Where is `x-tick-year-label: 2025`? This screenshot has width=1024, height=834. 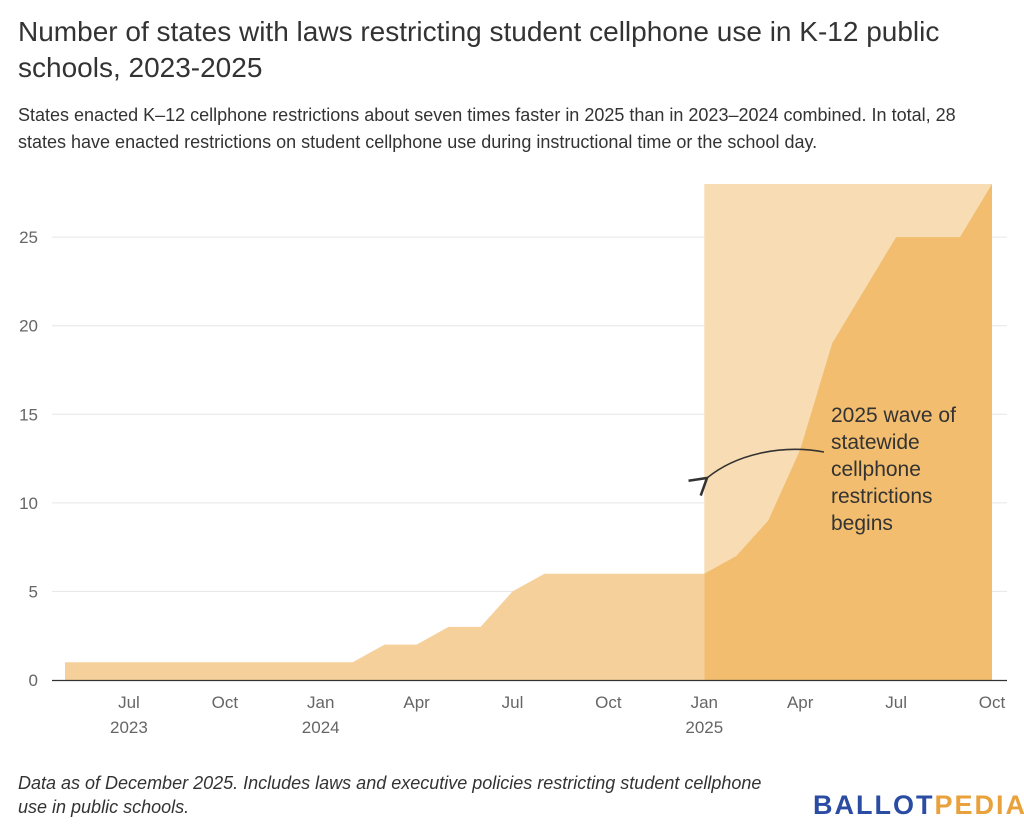
x-tick-year-label: 2025 is located at coordinates (704, 727).